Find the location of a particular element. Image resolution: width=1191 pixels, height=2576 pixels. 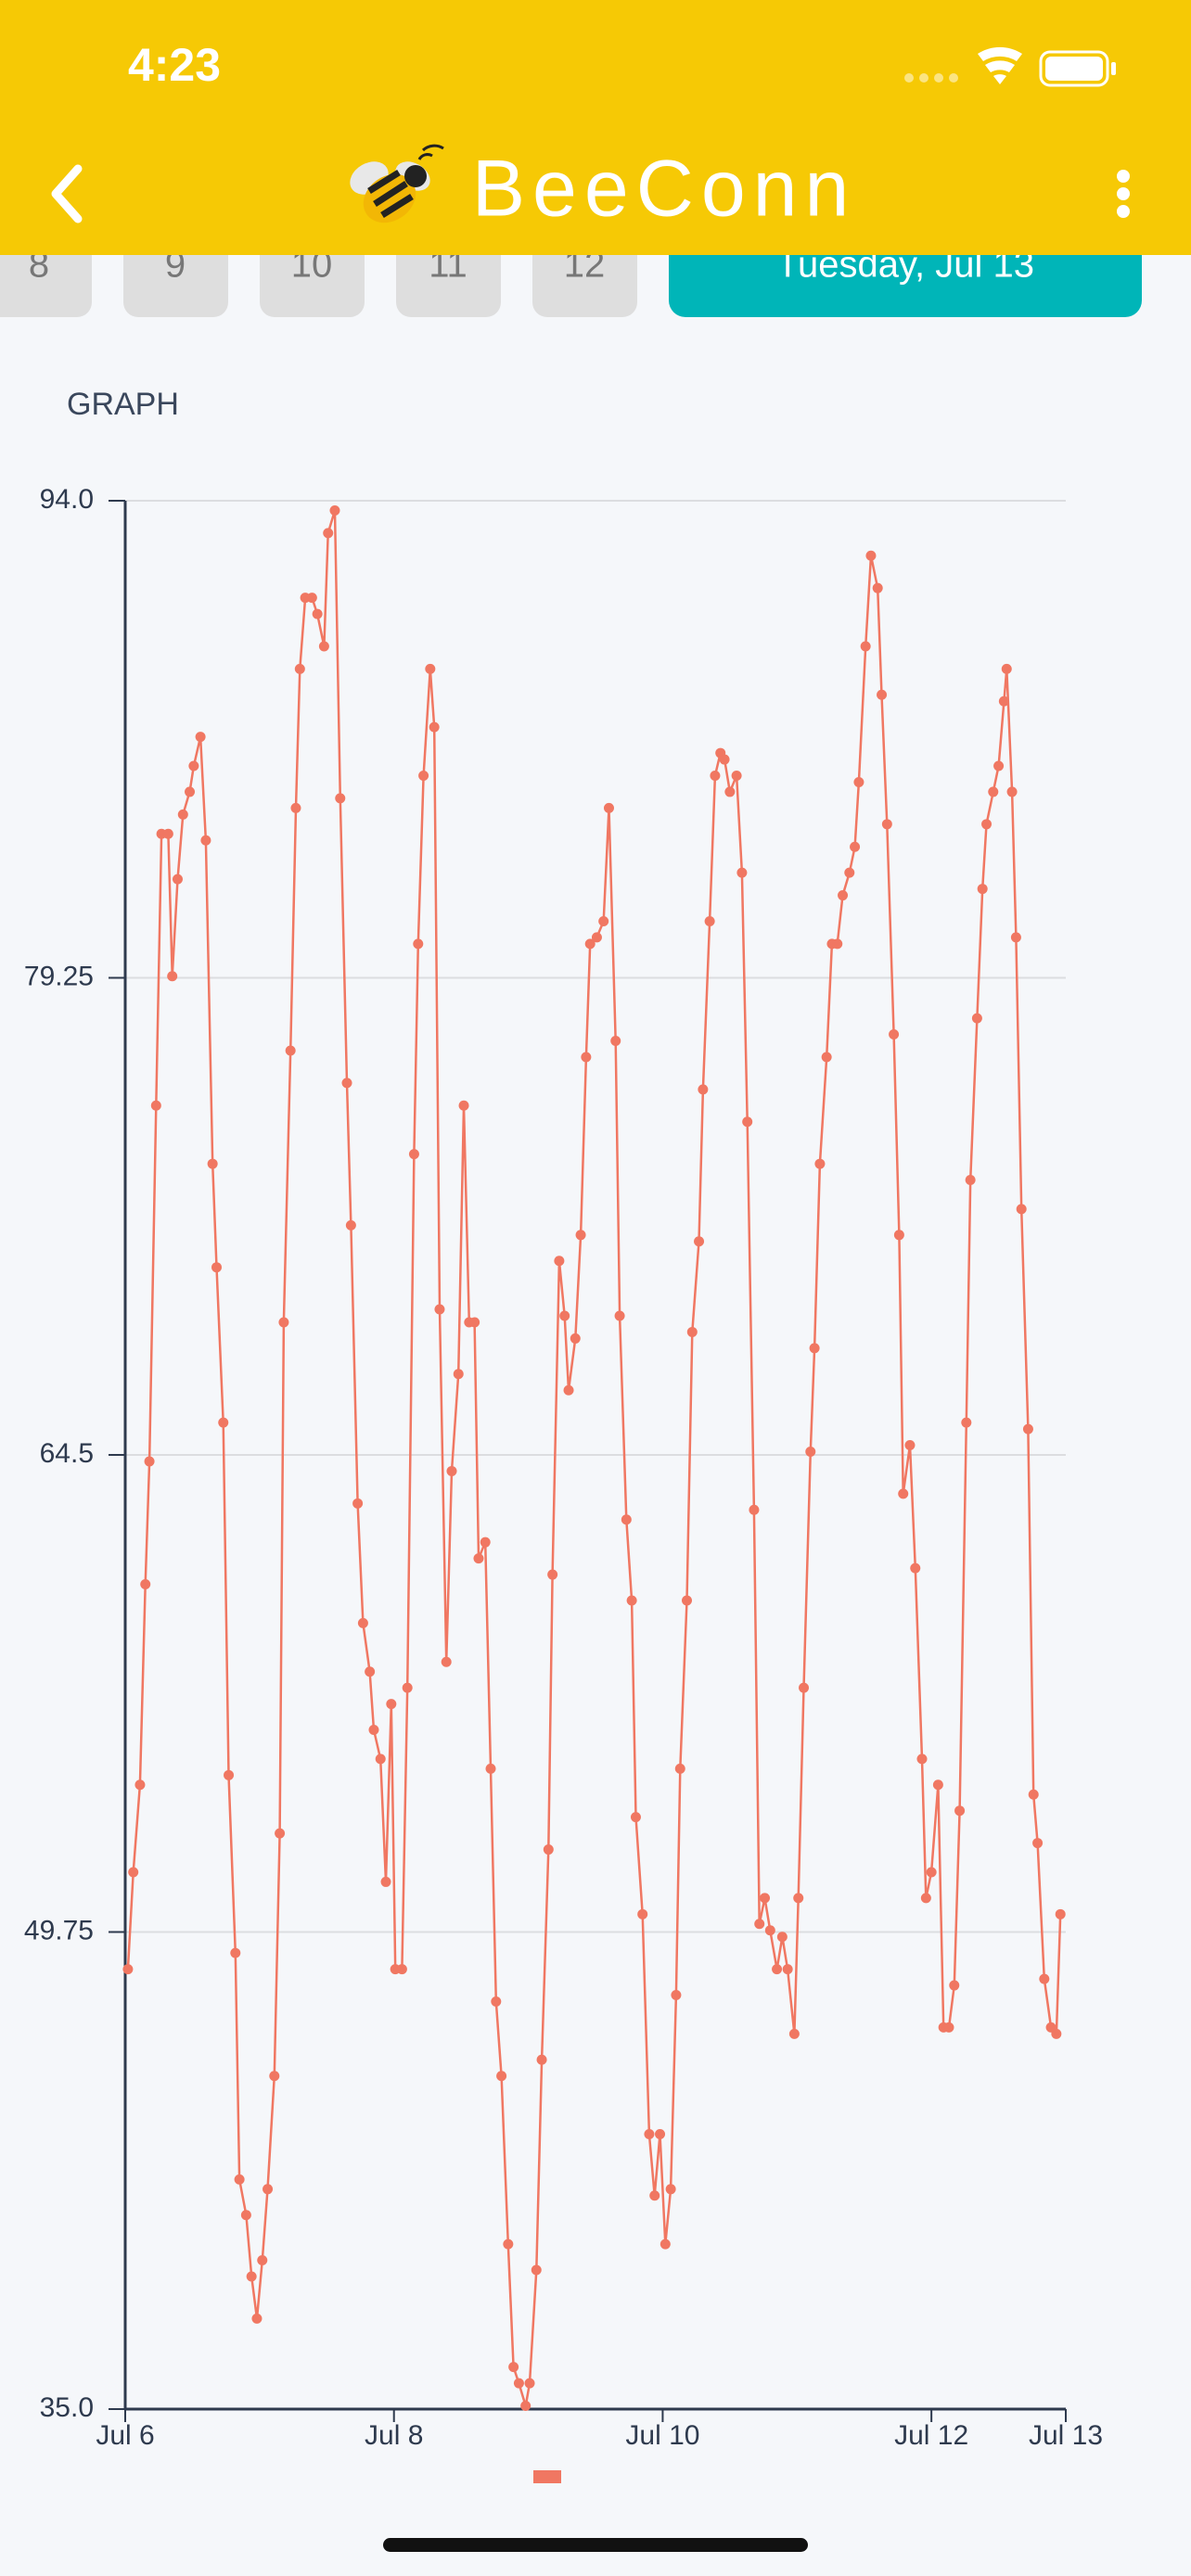

legend-swatch is located at coordinates (547, 2476).